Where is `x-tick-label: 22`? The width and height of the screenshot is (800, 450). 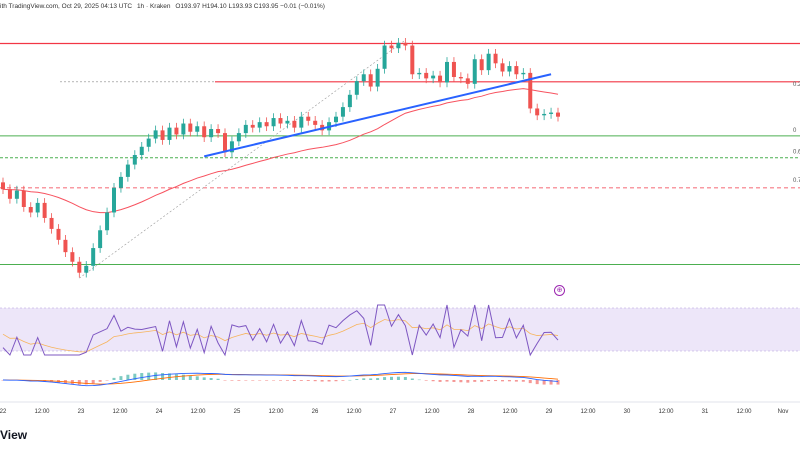 x-tick-label: 22 is located at coordinates (3, 412).